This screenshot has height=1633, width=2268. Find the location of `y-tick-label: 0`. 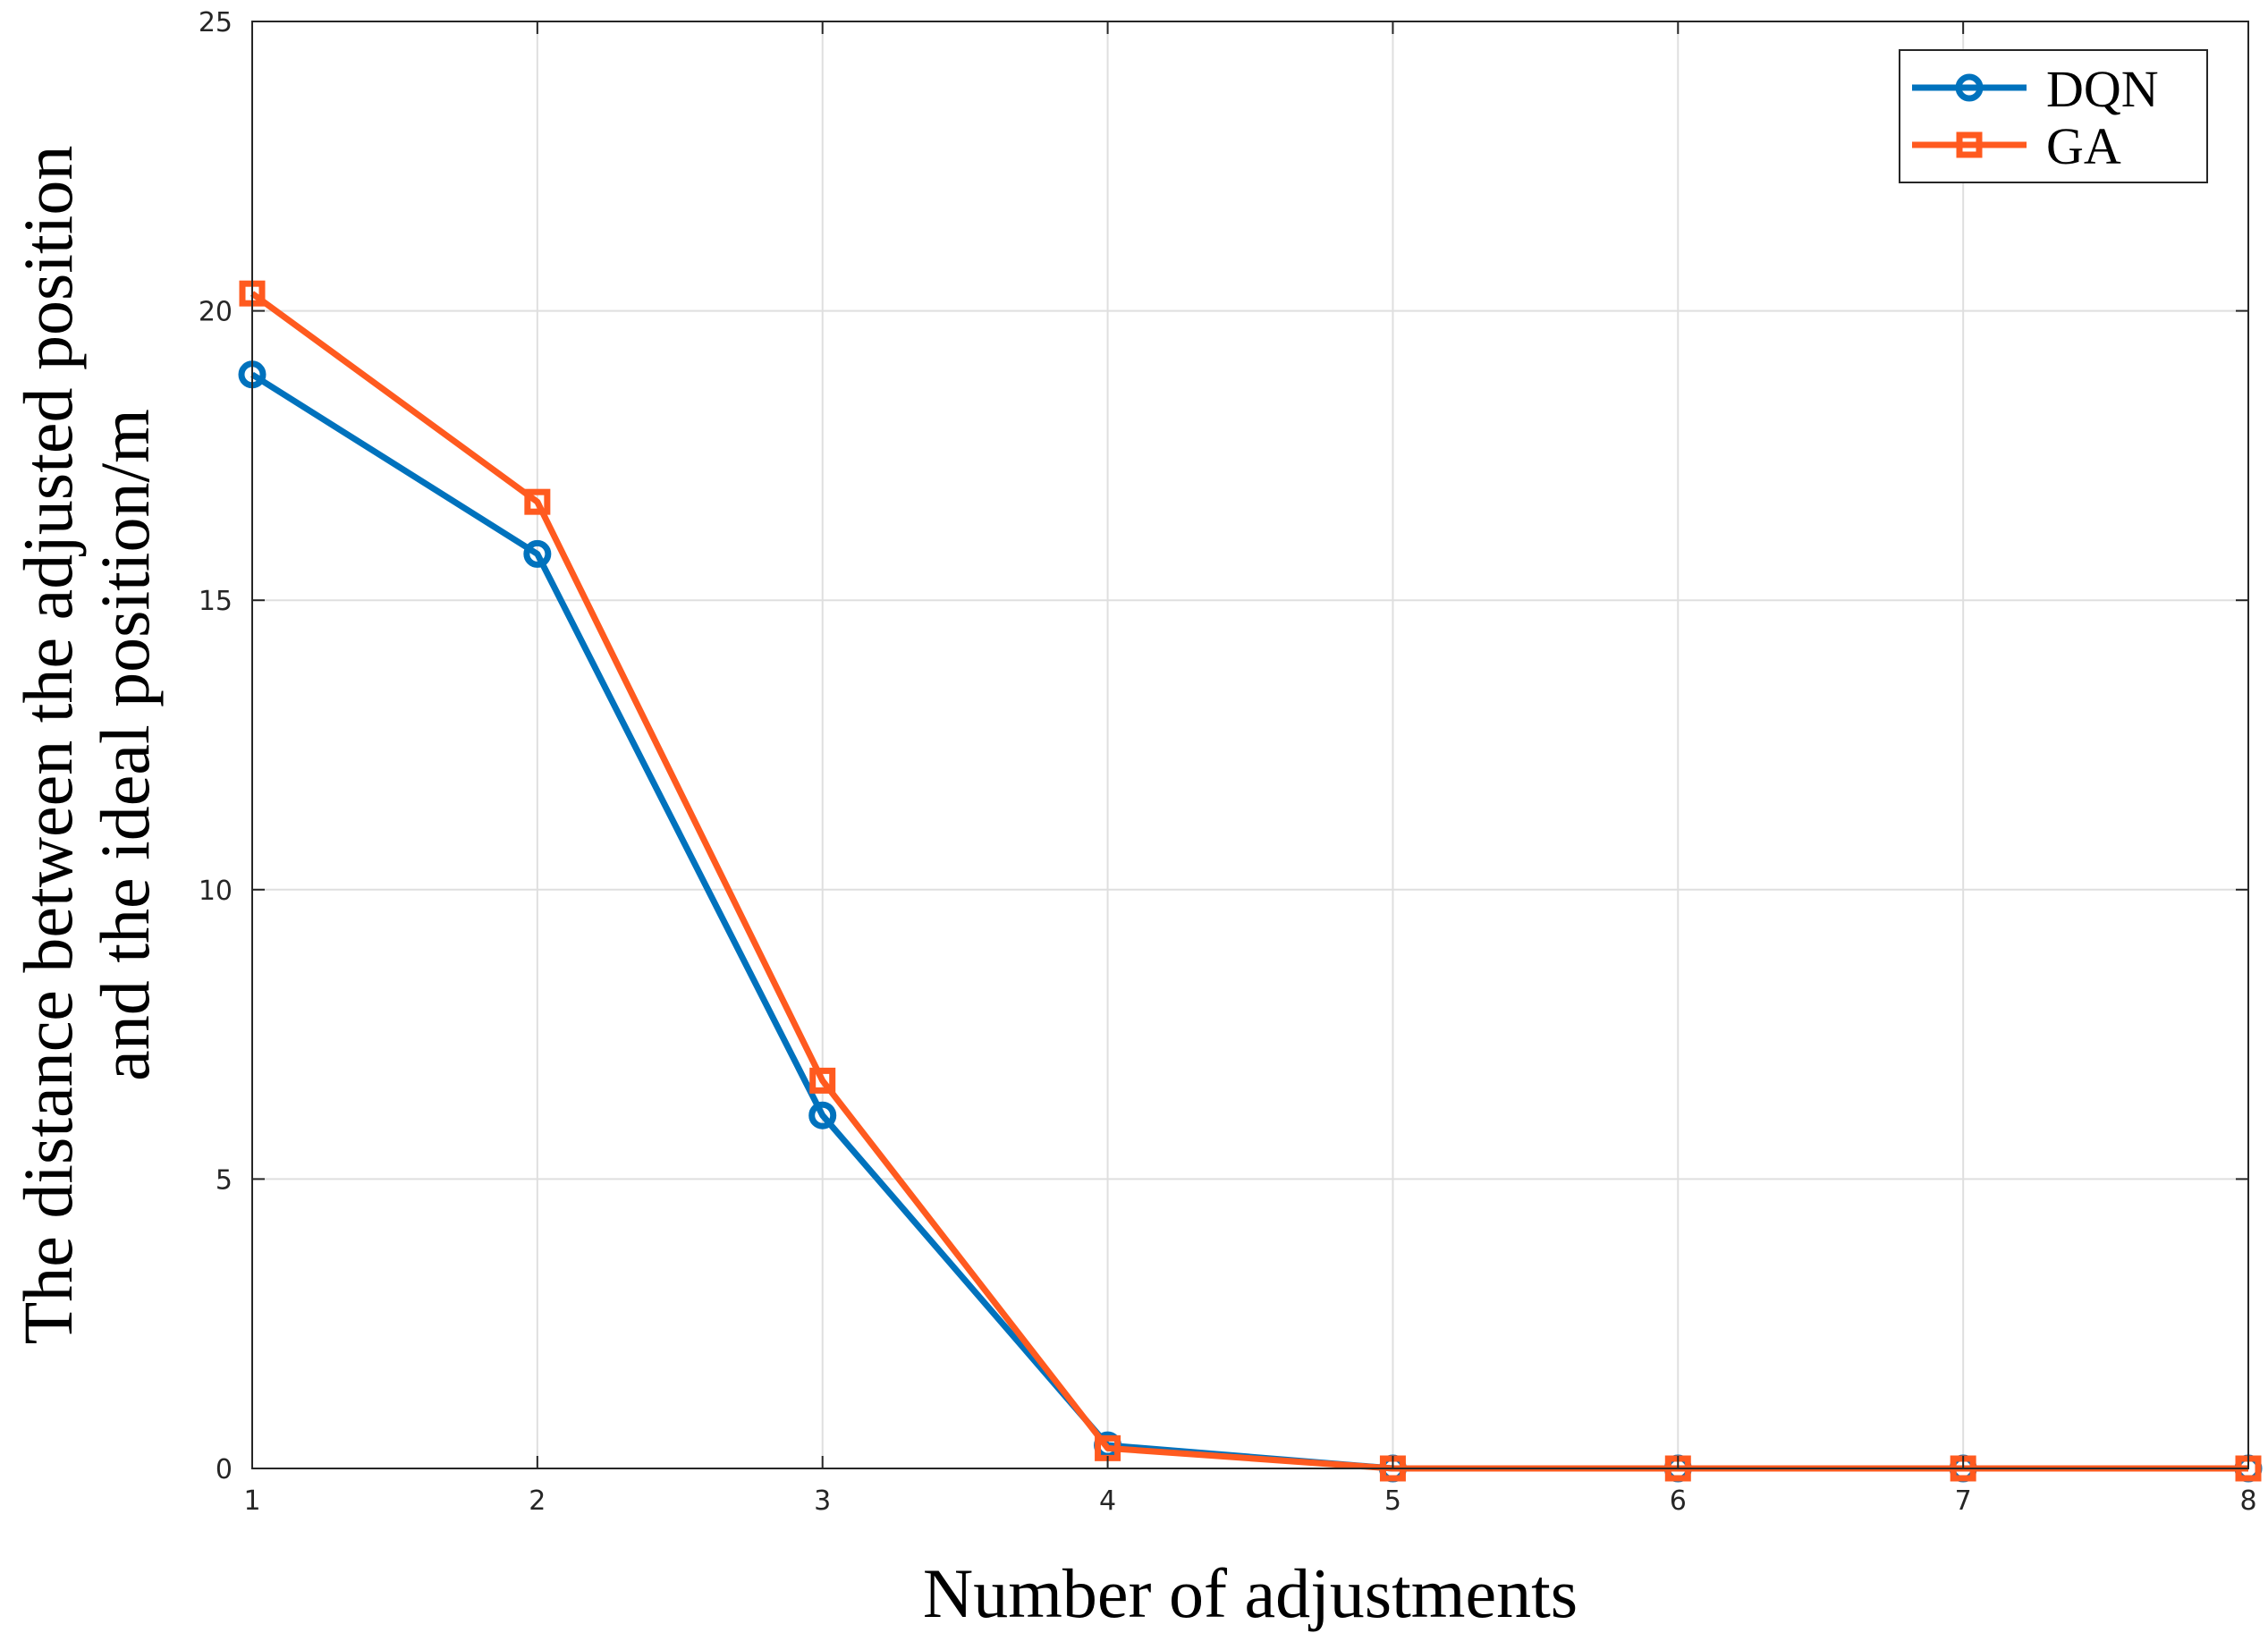

y-tick-label: 0 is located at coordinates (224, 1469).